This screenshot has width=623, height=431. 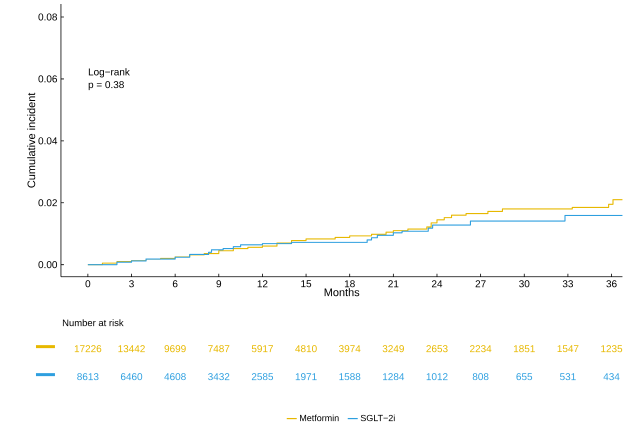 What do you see at coordinates (568, 376) in the screenshot?
I see `text: 531` at bounding box center [568, 376].